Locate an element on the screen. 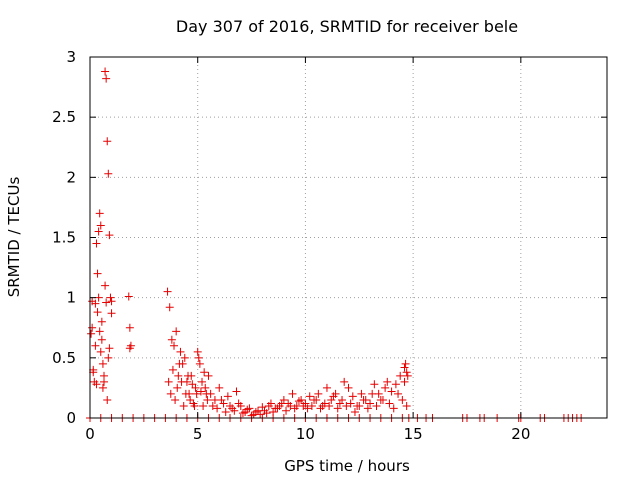  y-axis-title: SRMTID / TECUs is located at coordinates (14, 237).